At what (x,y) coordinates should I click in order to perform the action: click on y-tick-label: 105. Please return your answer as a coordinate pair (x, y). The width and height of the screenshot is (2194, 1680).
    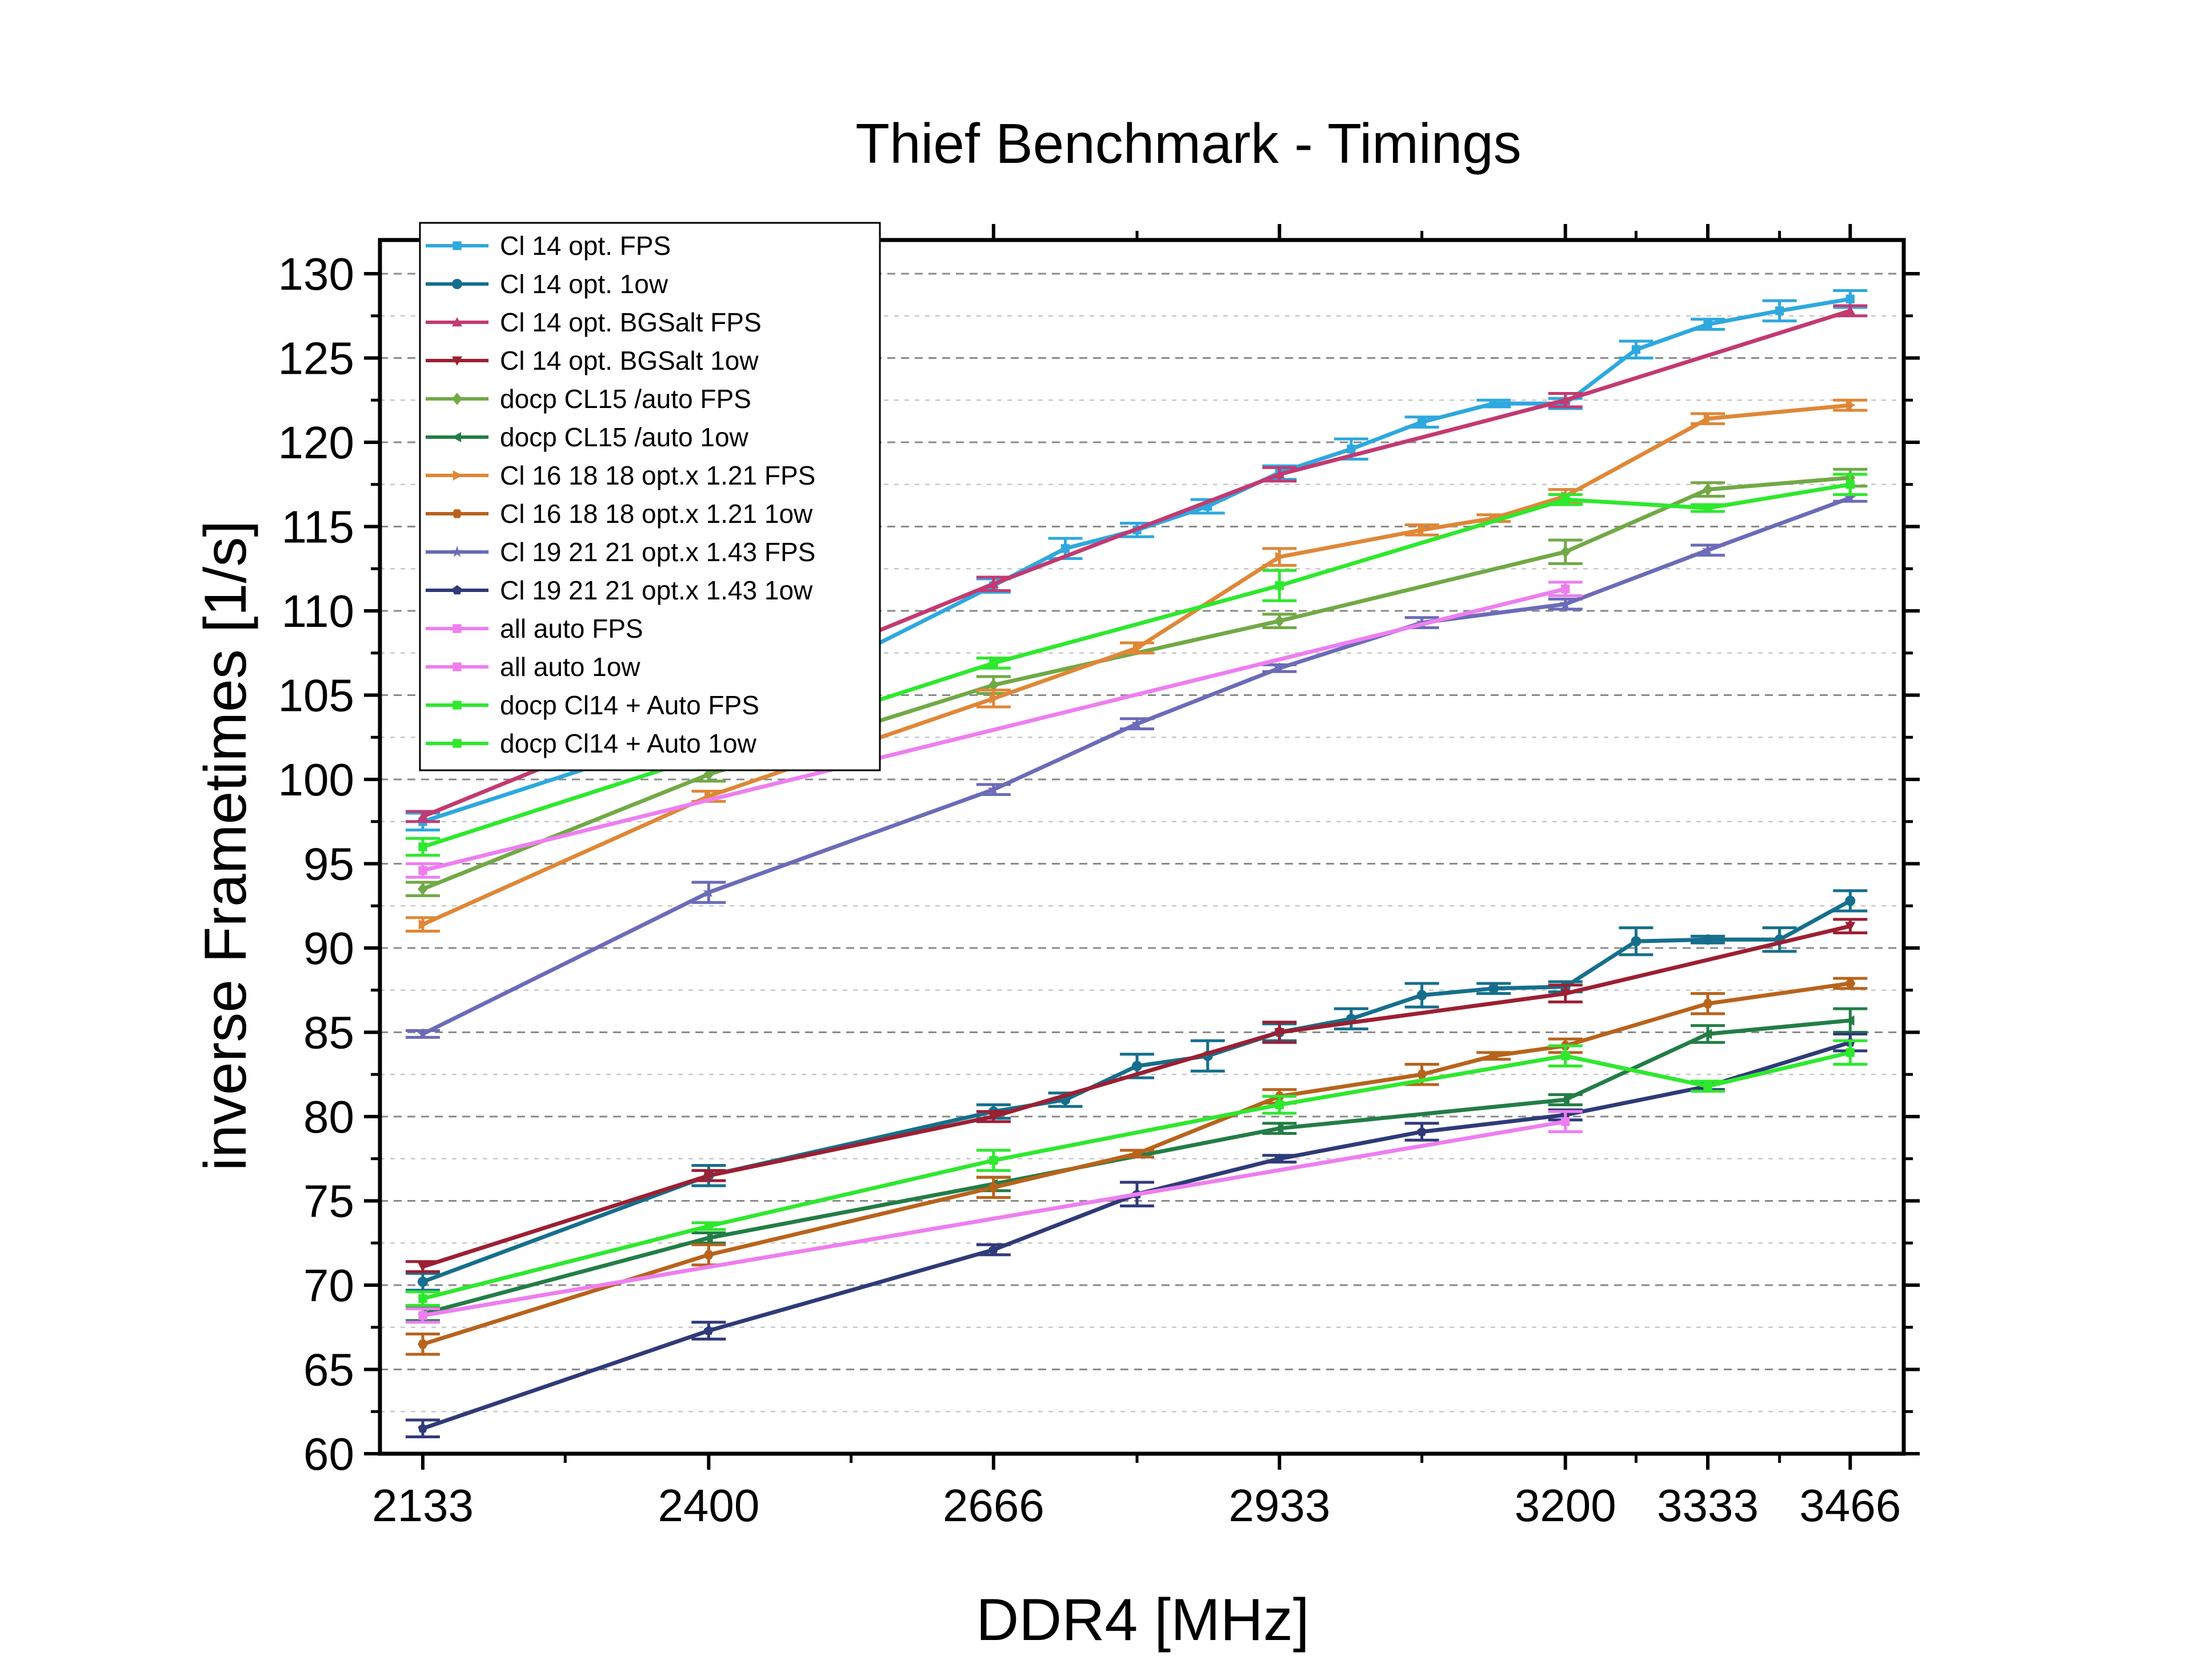
    Looking at the image, I should click on (316, 695).